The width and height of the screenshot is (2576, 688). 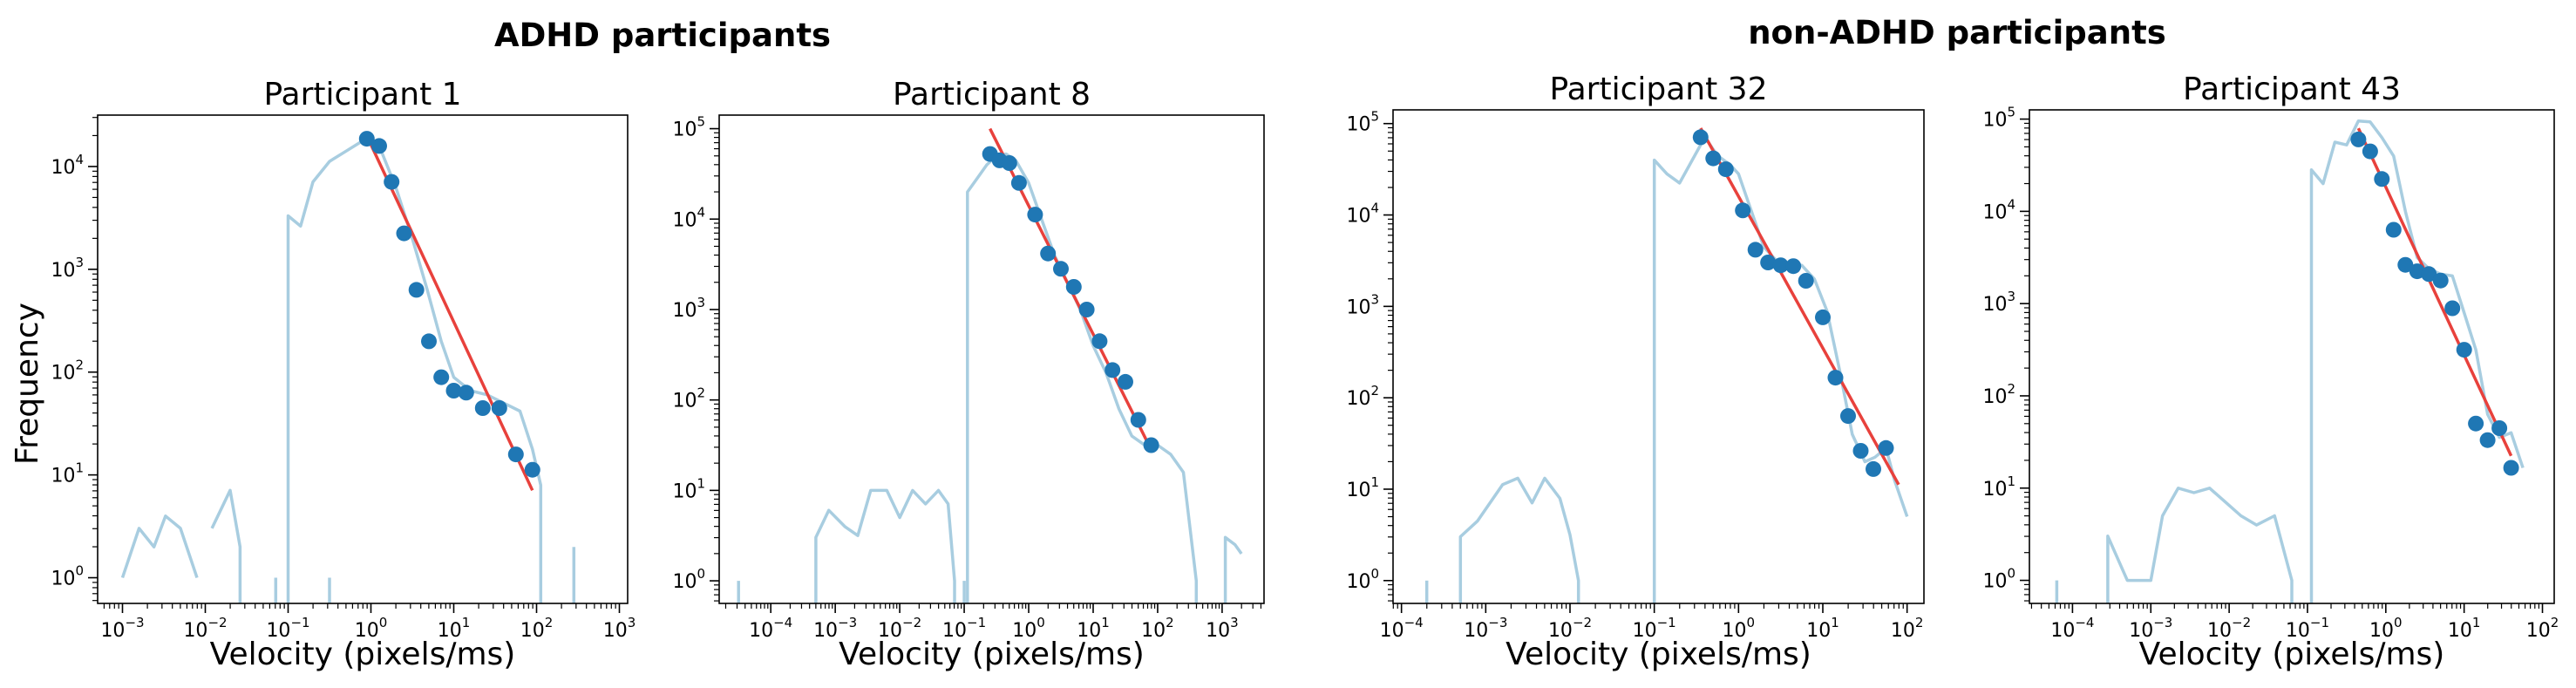 I want to click on group-title-non-adhd: non-ADHD participants, so click(x=1957, y=32).